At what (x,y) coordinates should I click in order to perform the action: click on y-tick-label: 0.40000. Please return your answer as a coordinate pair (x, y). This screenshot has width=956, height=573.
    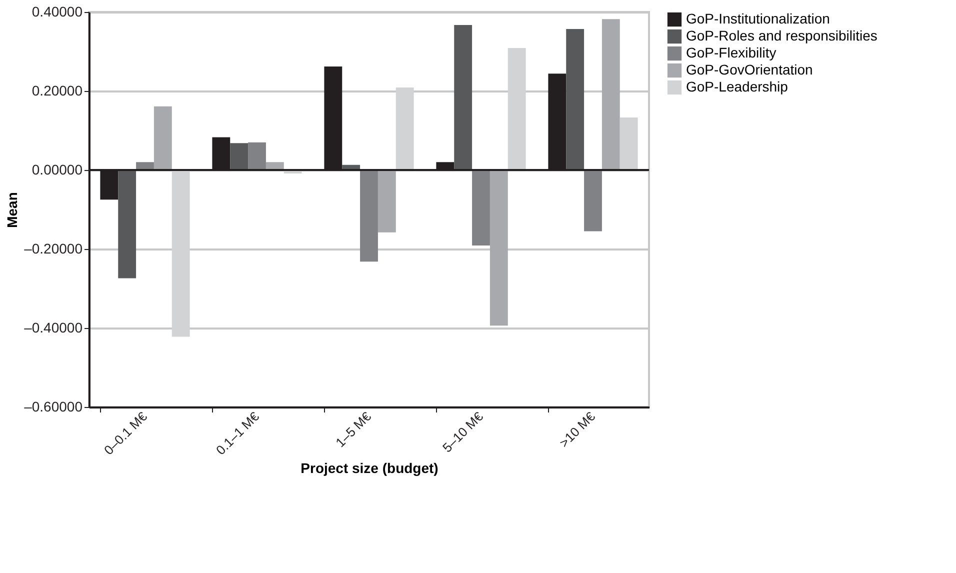
    Looking at the image, I should click on (57, 12).